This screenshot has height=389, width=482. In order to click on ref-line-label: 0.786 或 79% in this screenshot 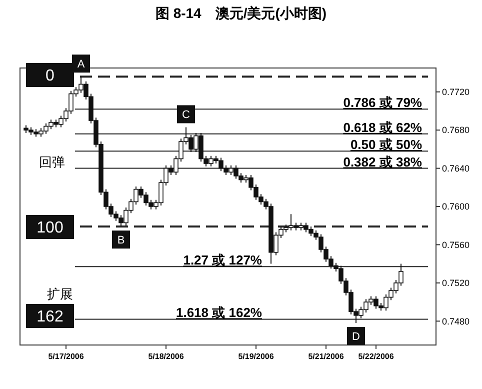, I will do `click(382, 102)`.